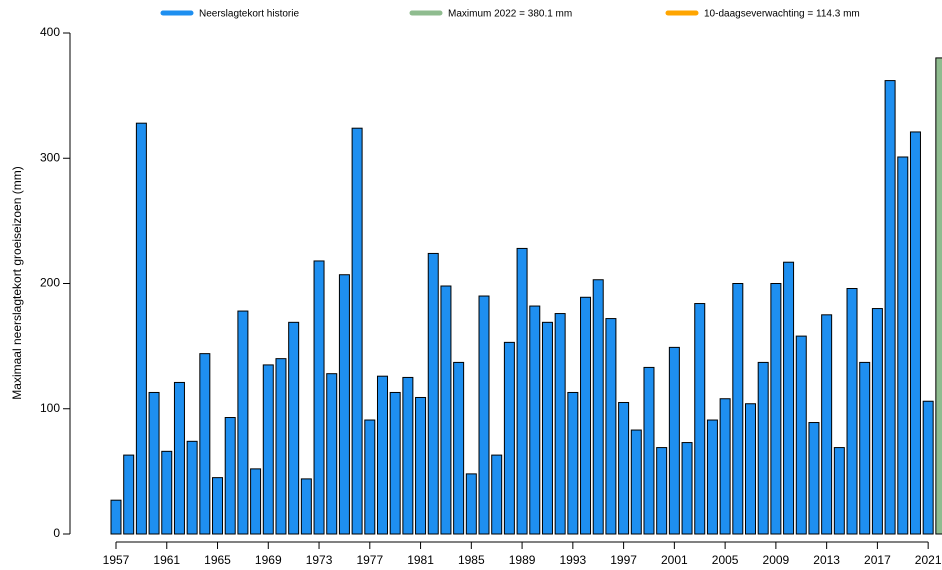 Image resolution: width=942 pixels, height=570 pixels. Describe the element at coordinates (623, 560) in the screenshot. I see `x-tick-label: 1997` at that location.